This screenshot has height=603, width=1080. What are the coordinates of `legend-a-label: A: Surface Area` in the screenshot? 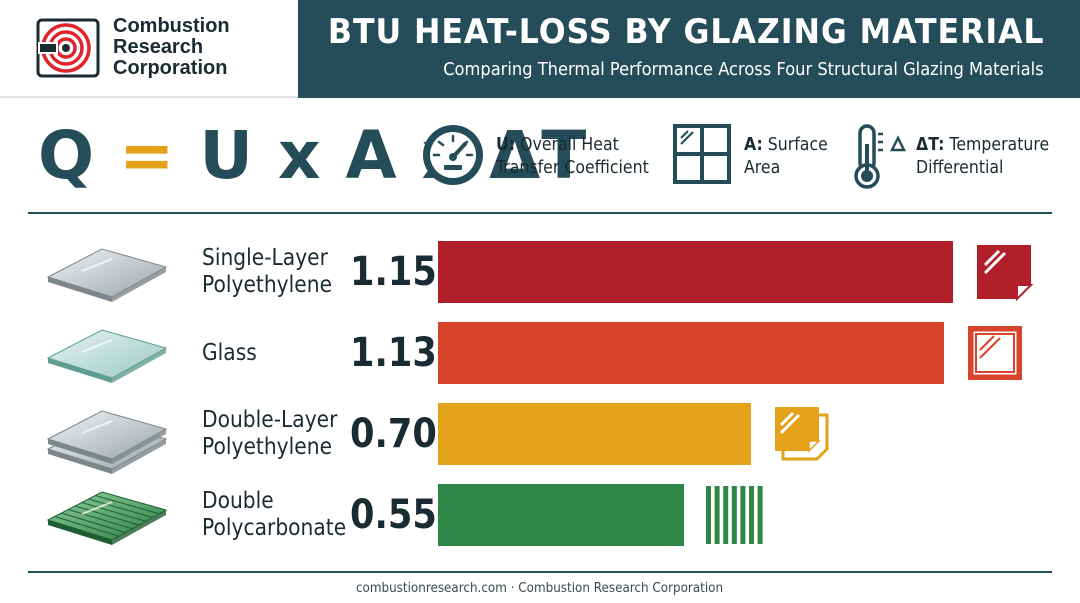 It's located at (786, 157).